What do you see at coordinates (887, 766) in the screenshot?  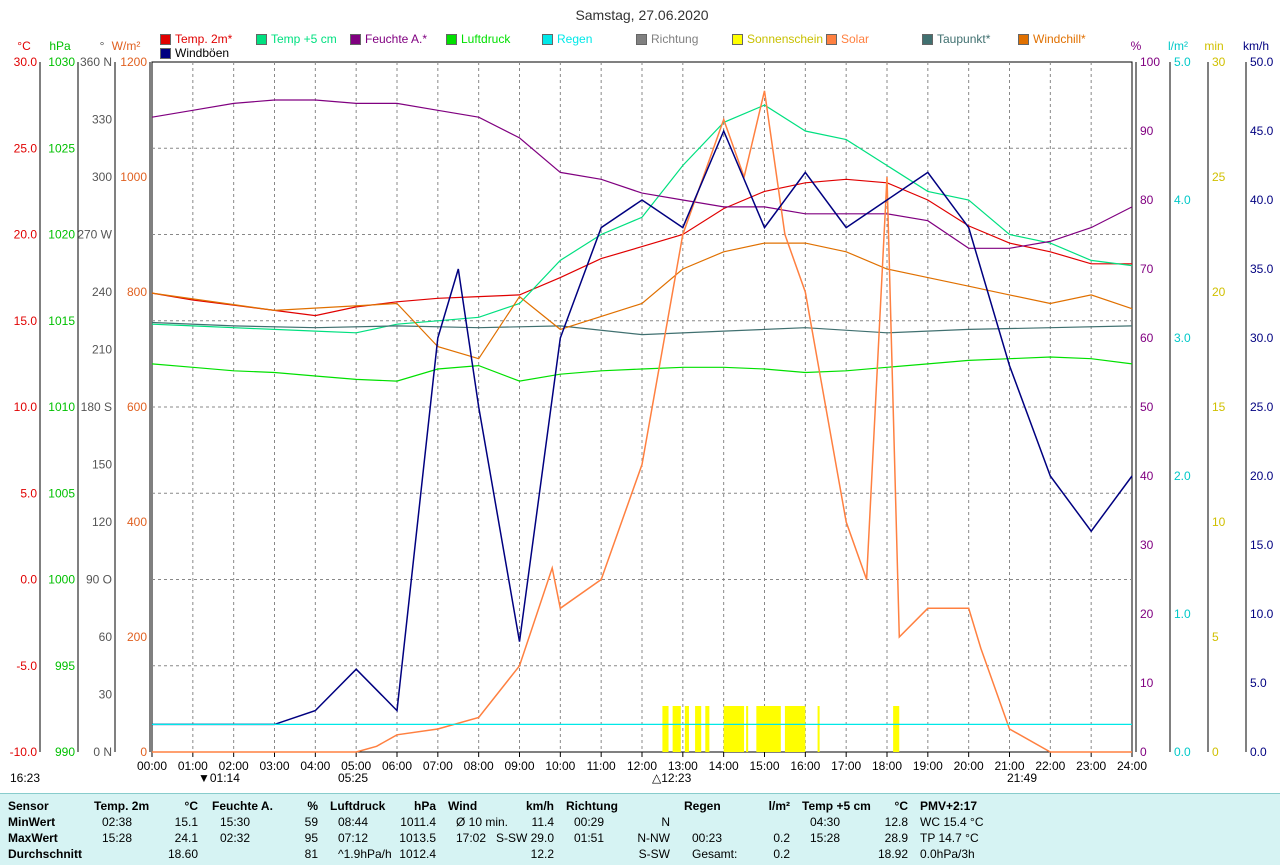 I see `time-label: 18:00` at bounding box center [887, 766].